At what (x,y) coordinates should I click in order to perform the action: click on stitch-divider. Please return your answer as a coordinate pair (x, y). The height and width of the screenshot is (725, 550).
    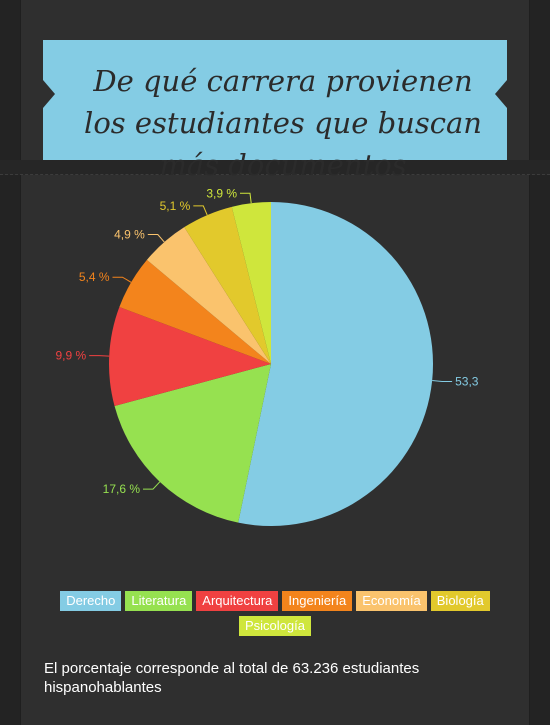
    Looking at the image, I should click on (275, 167).